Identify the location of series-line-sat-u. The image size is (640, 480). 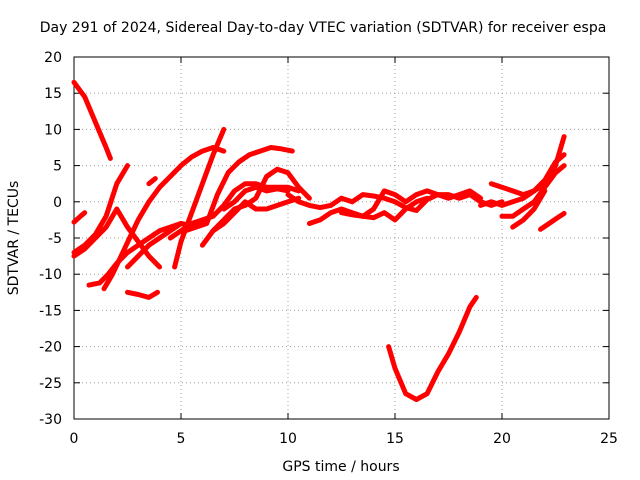
(522, 180).